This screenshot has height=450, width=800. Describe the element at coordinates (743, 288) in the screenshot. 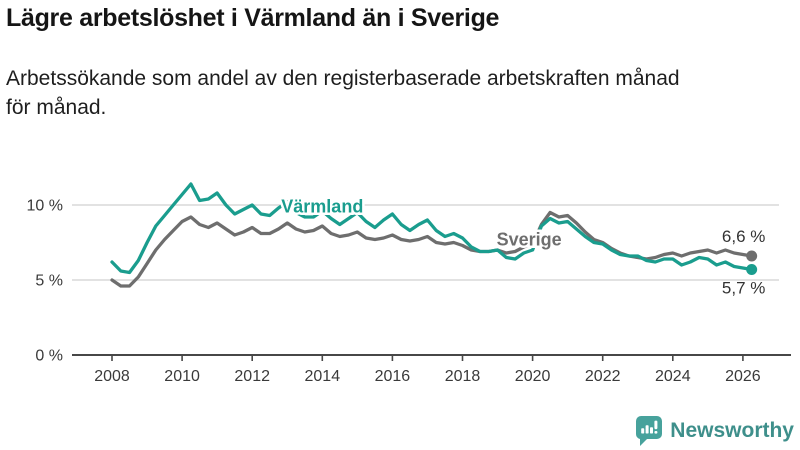

I see `end-value-label-varmland: 5,7 %` at that location.